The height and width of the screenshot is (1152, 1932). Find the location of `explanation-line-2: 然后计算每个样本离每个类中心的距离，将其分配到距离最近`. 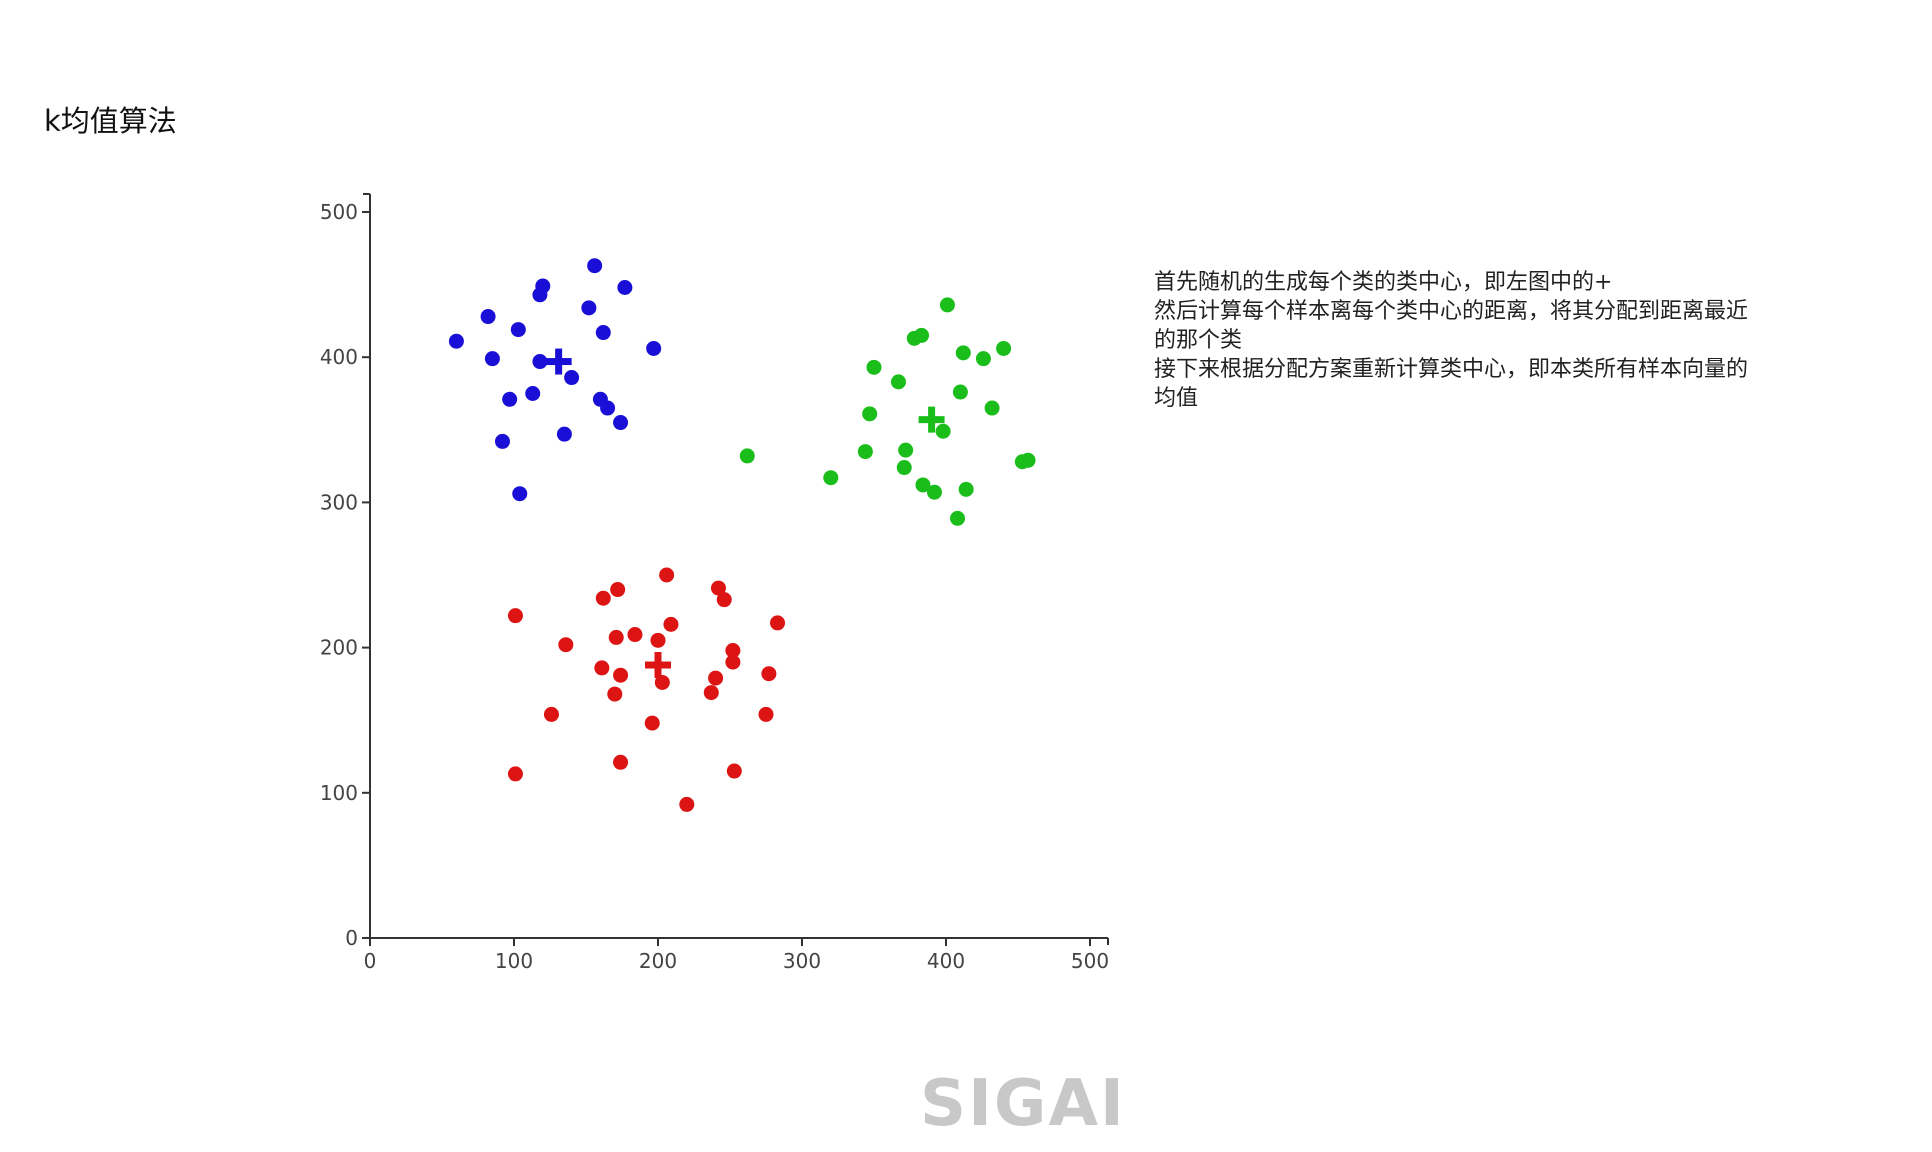

explanation-line-2: 然后计算每个样本离每个类中心的距离，将其分配到距离最近 is located at coordinates (1451, 311).